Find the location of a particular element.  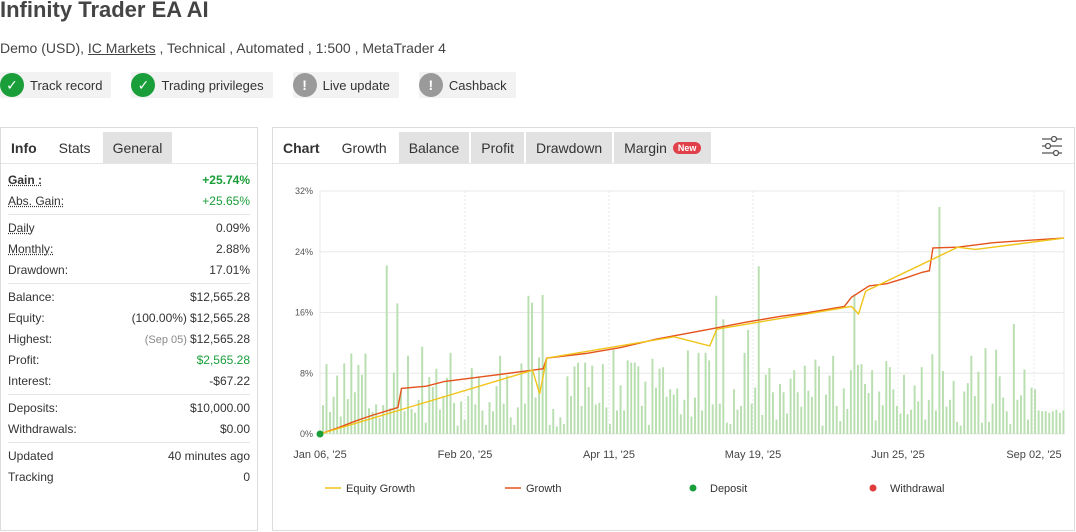

tab-info: Info is located at coordinates (24, 147).